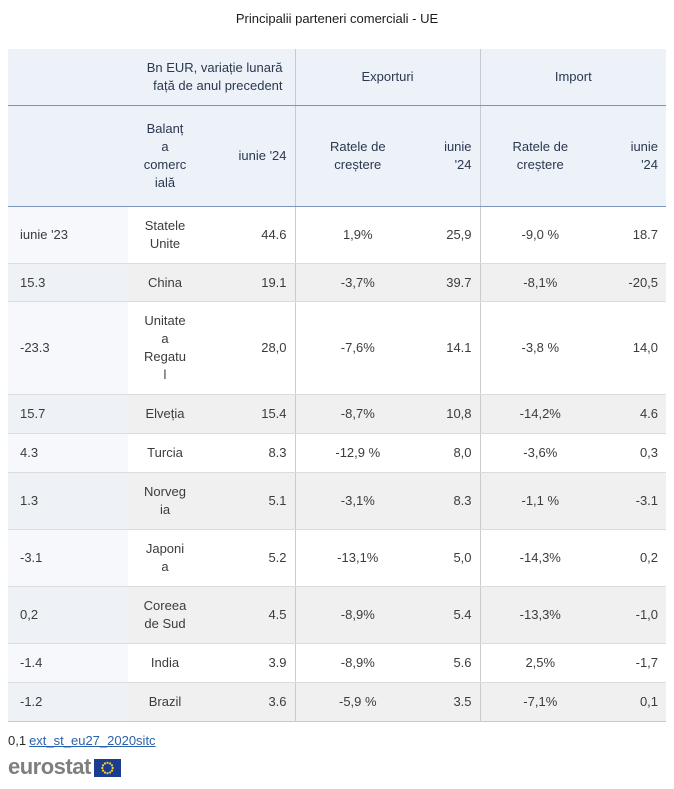 This screenshot has width=674, height=789. I want to click on partner-cell: Unitate a Regatu l, so click(165, 348).